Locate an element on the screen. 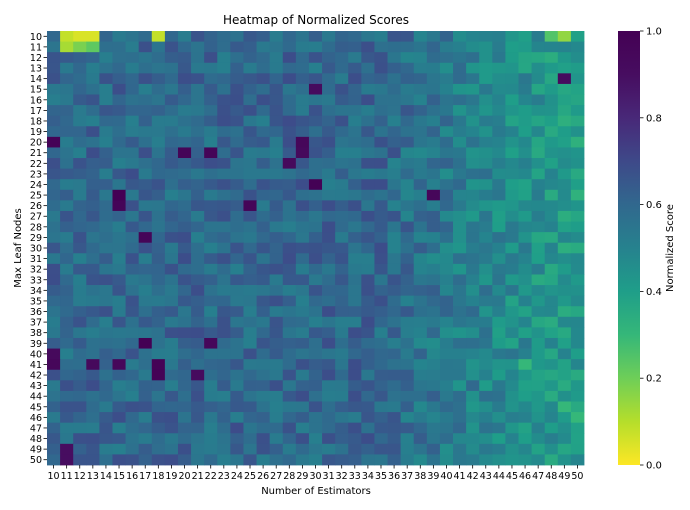 The image size is (690, 510). y-tick-label: 42 is located at coordinates (36, 376).